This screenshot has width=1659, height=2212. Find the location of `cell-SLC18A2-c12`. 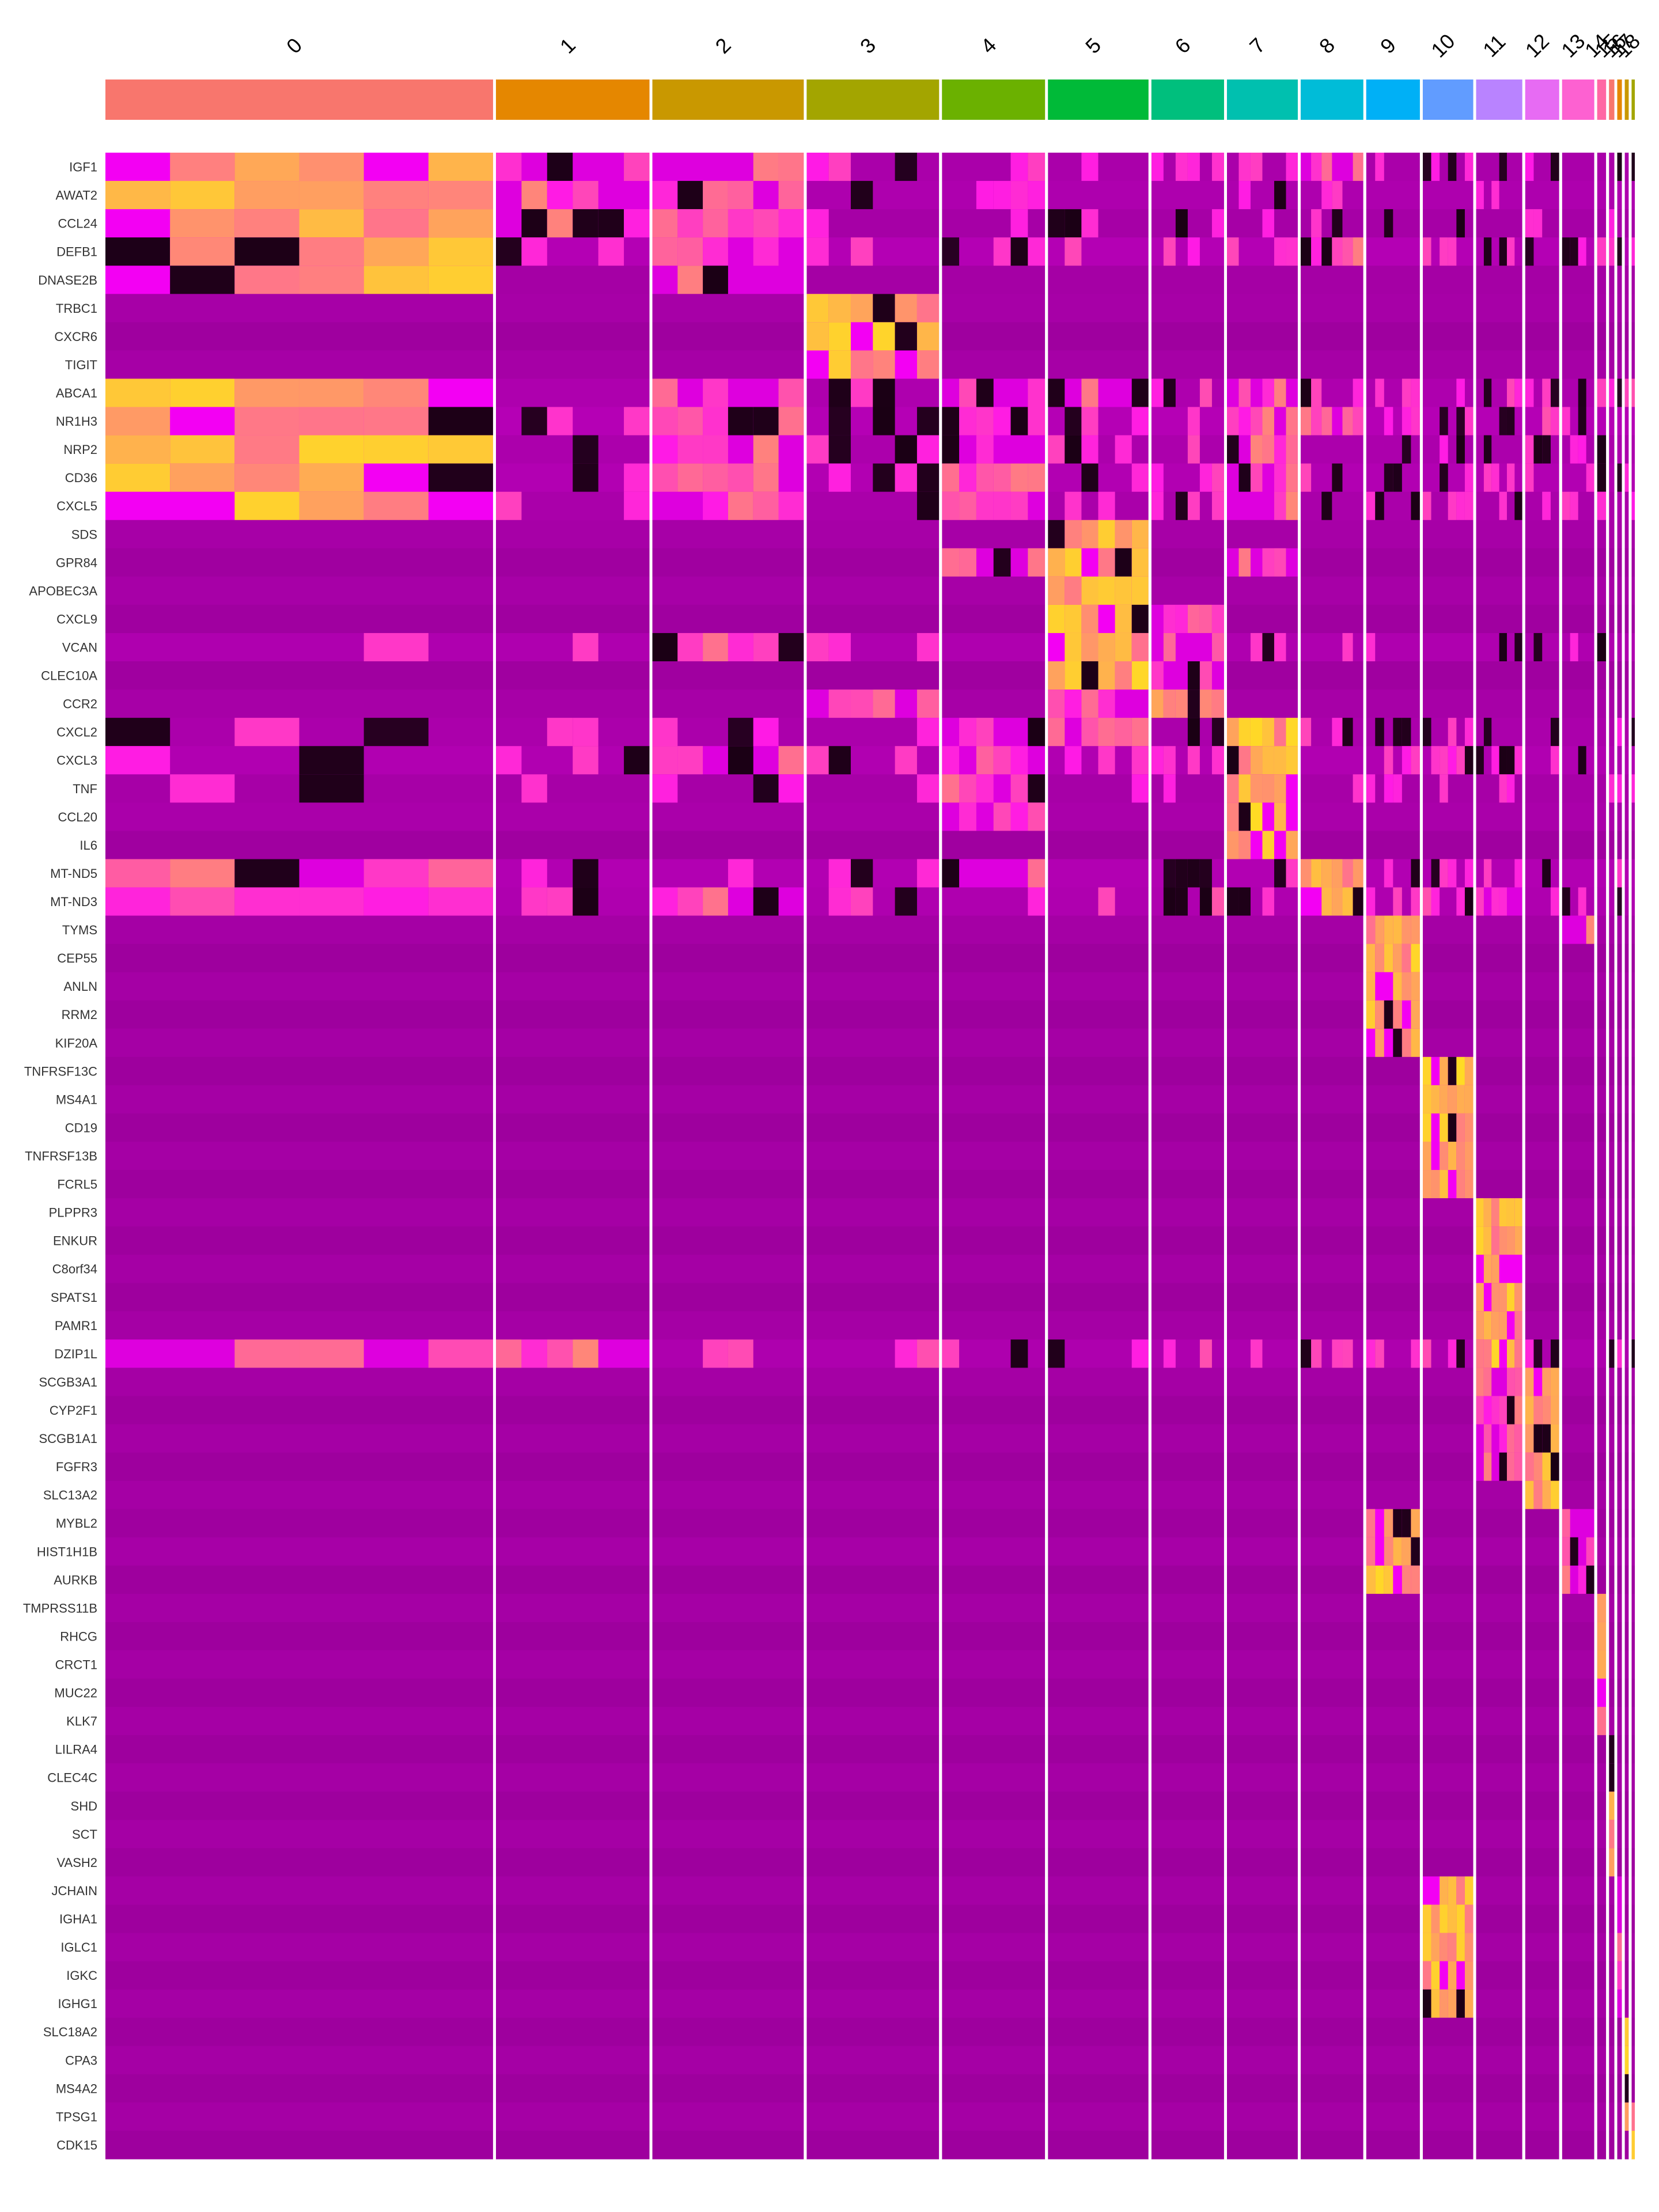

cell-SLC18A2-c12 is located at coordinates (1542, 2032).